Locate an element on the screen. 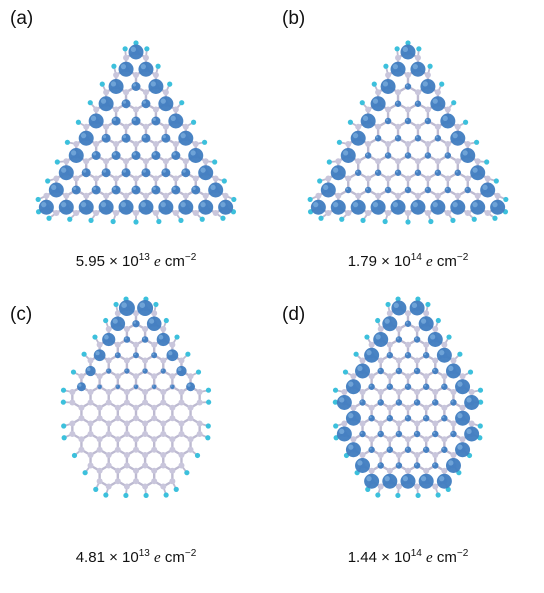 This screenshot has height=593, width=544. times-sign: × is located at coordinates (385, 261).